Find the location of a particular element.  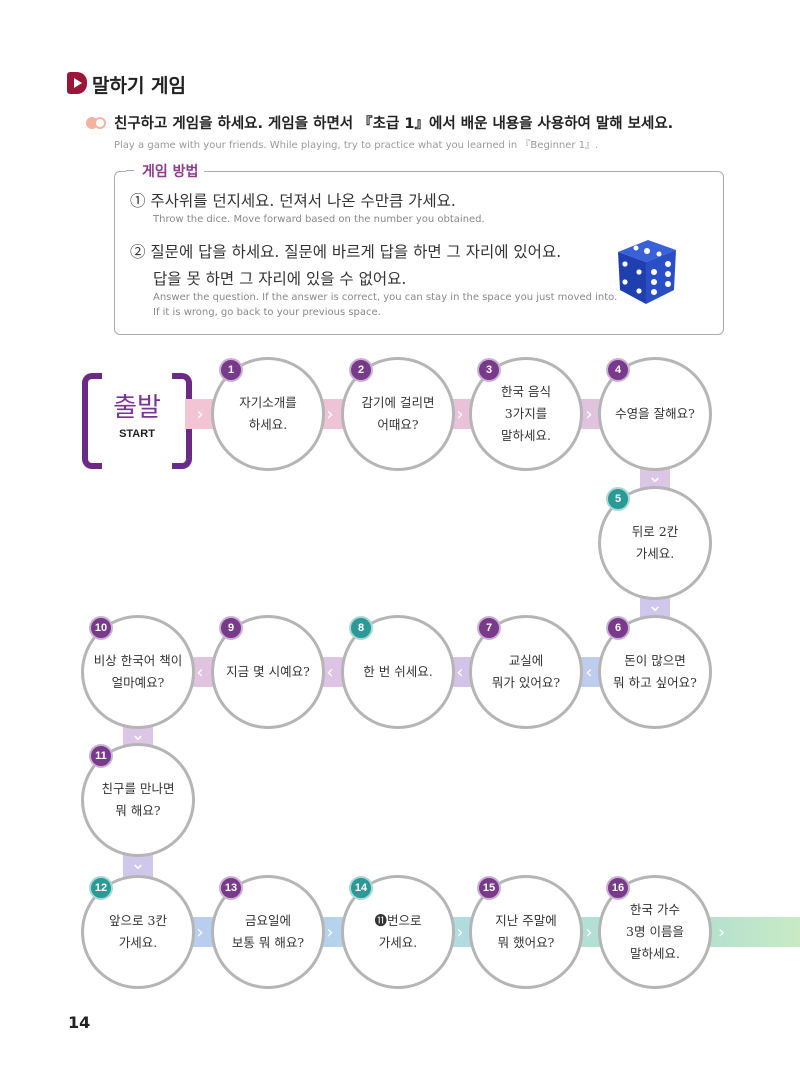

space-number-badge: 15 is located at coordinates (489, 888).